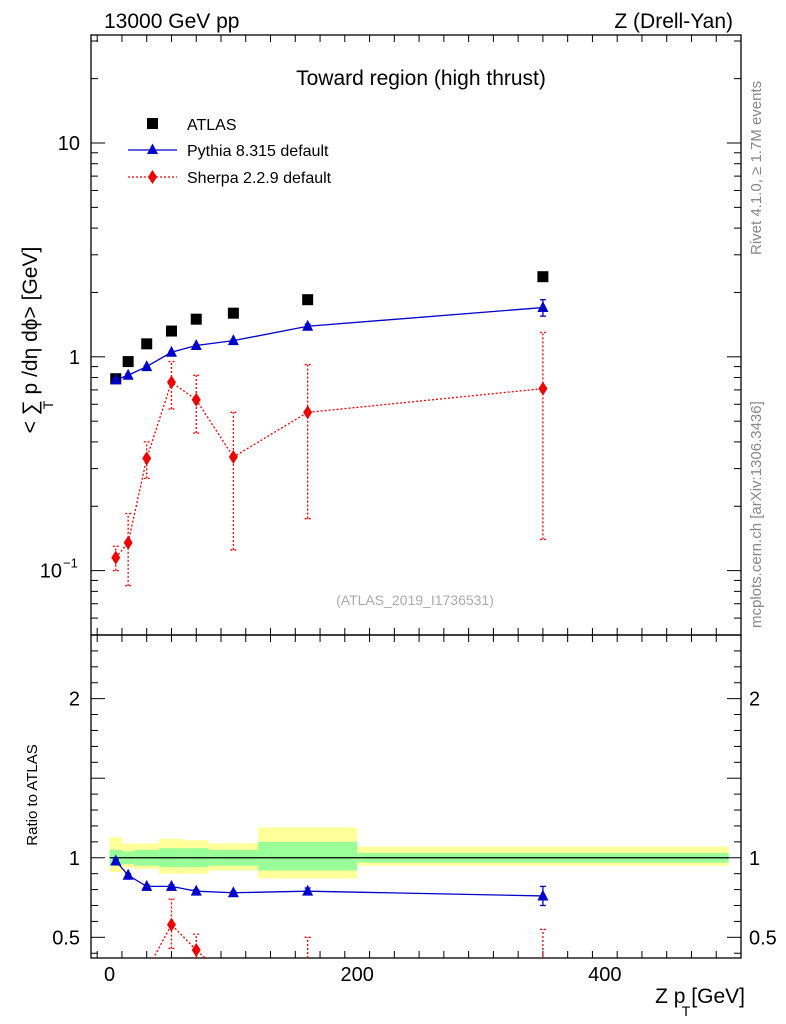 This screenshot has height=1024, width=786. I want to click on ratio-y-tick-label: 2, so click(74, 700).